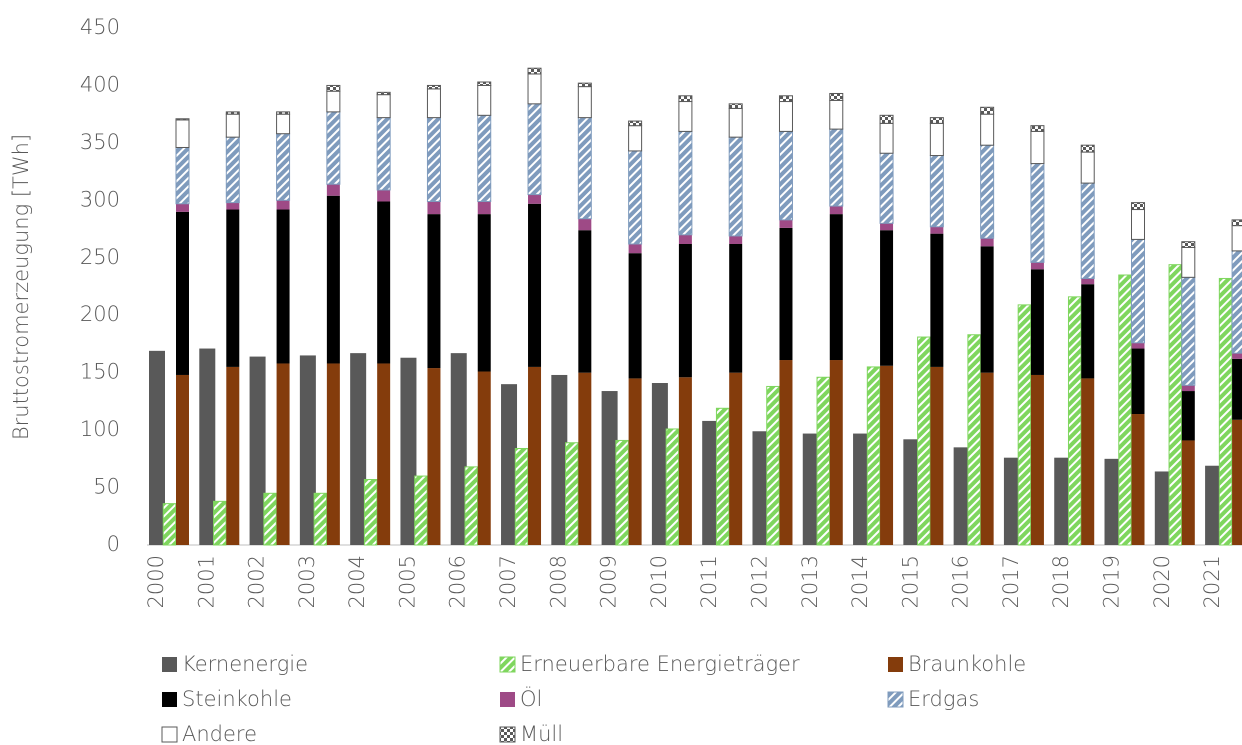 This screenshot has width=1242, height=745. I want to click on y-tick-label: 450, so click(100, 27).